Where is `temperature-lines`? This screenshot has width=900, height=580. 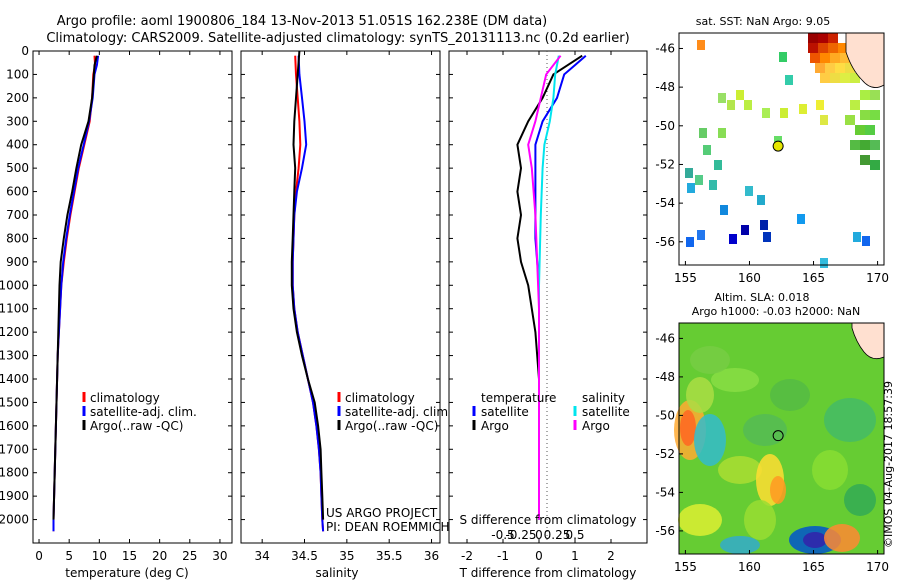 temperature-lines is located at coordinates (76, 293).